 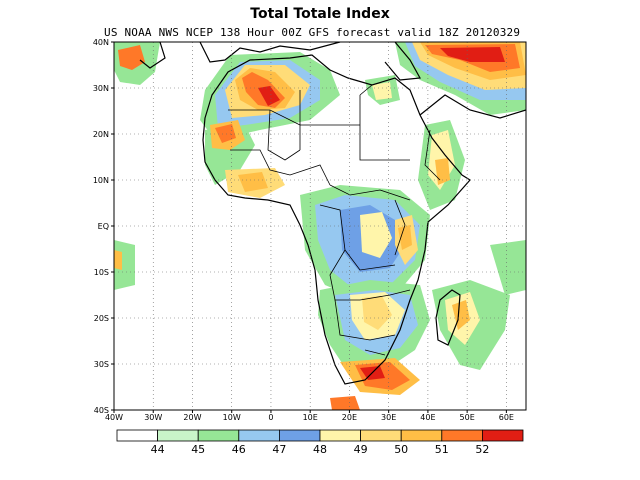 I want to click on iberia-coastline, so click(x=152, y=55).